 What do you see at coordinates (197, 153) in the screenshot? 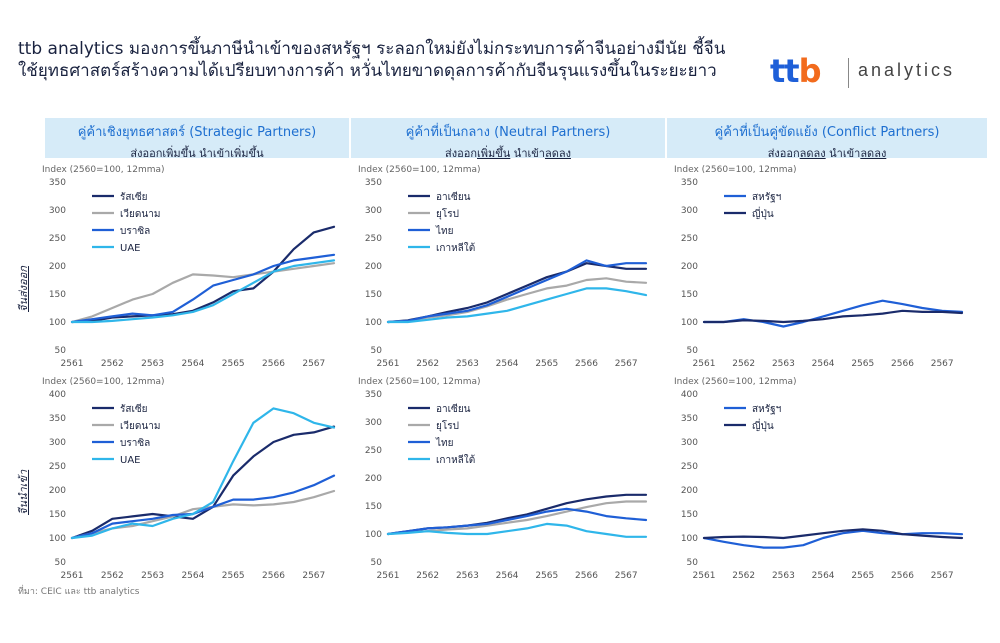
I see `column-subtitle: ส่งออกเพิ่มขึ้น นำเข้าเพิ่มขึ้น` at bounding box center [197, 153].